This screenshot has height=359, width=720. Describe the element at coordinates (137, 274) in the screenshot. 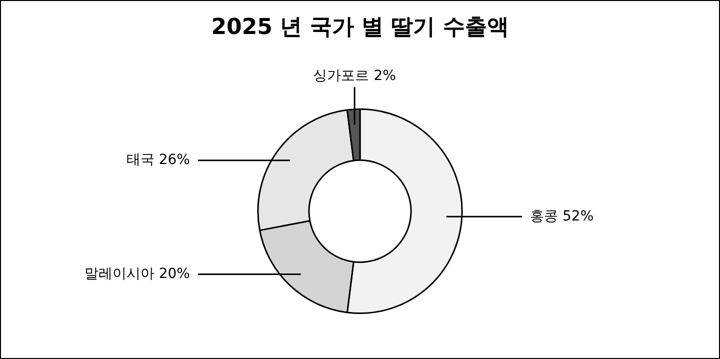

I see `slice-label: 말레이시아 20%` at that location.